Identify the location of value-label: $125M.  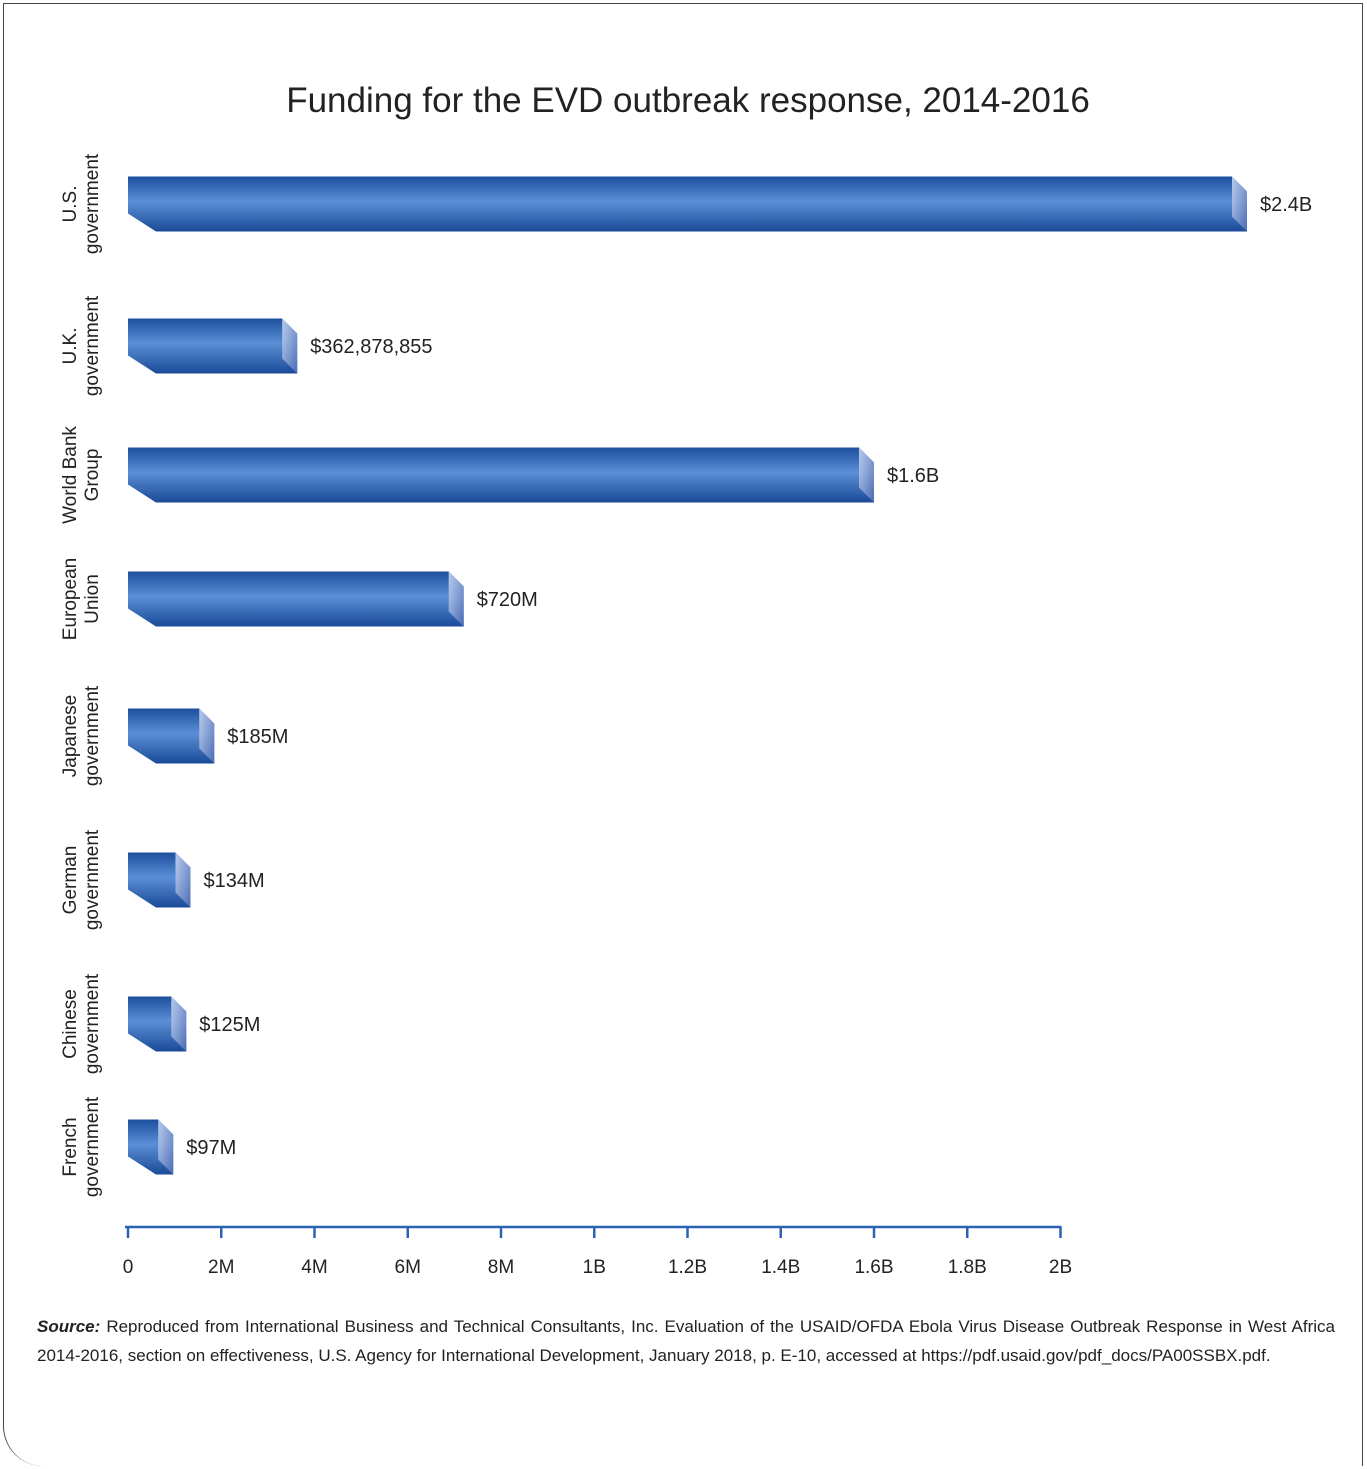
(229, 1025).